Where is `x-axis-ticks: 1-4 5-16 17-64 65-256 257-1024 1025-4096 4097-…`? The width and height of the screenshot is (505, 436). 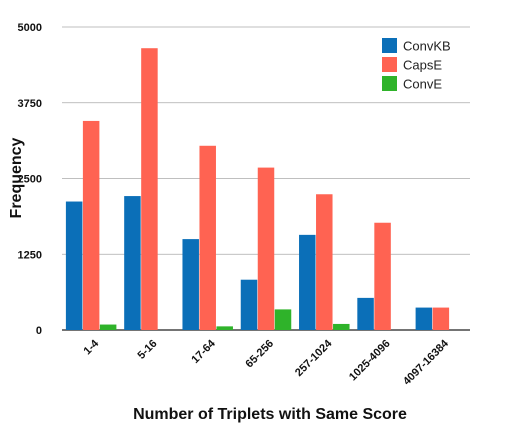
x-axis-ticks: 1-4 5-16 17-64 65-256 257-1024 1025-4096 4097-… is located at coordinates (267, 362).